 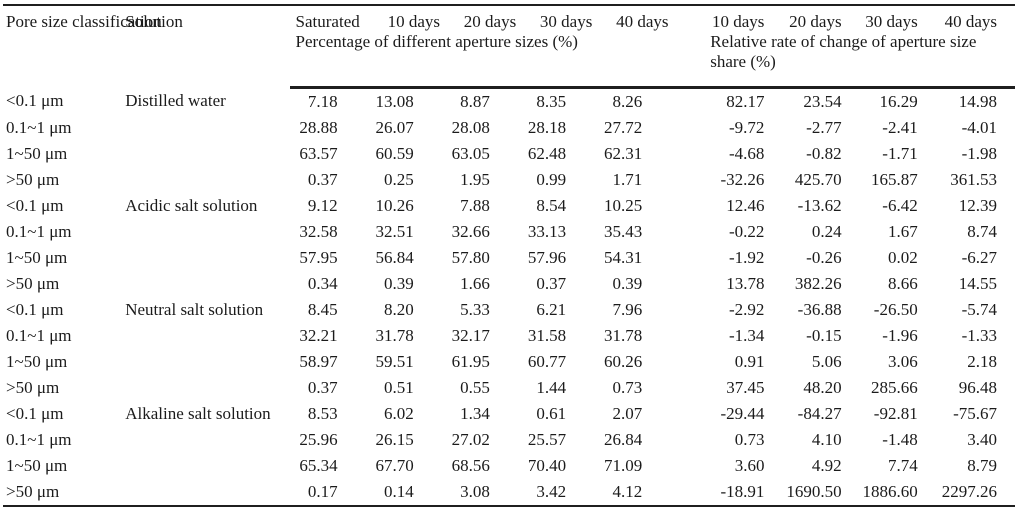 I want to click on value-cell: 8.45, so click(x=322, y=309).